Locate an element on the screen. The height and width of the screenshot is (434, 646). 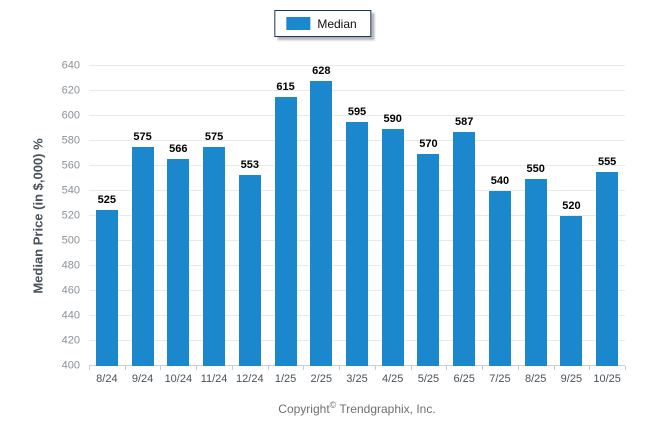
bar-value-label-9/24: 575 is located at coordinates (142, 137).